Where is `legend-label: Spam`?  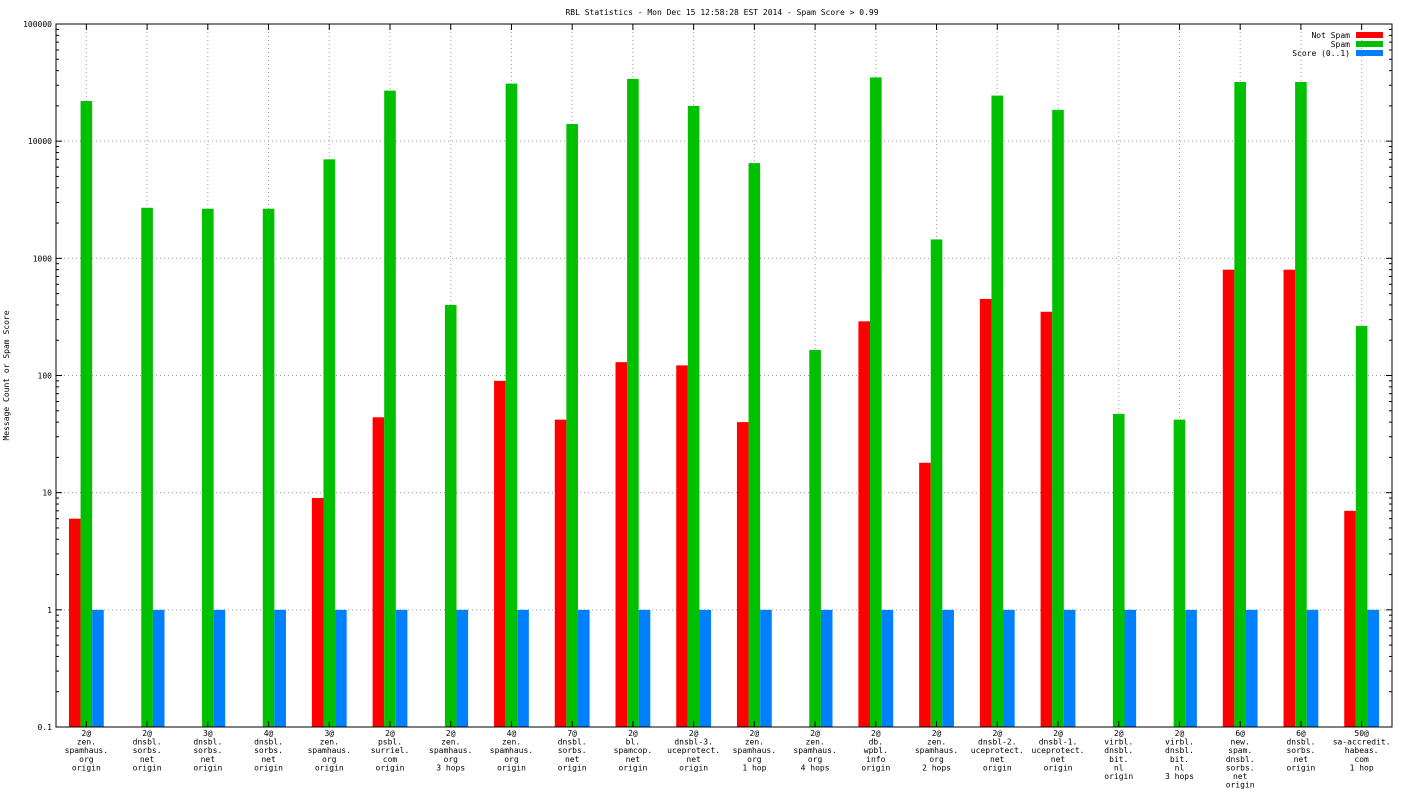
legend-label: Spam is located at coordinates (1340, 44).